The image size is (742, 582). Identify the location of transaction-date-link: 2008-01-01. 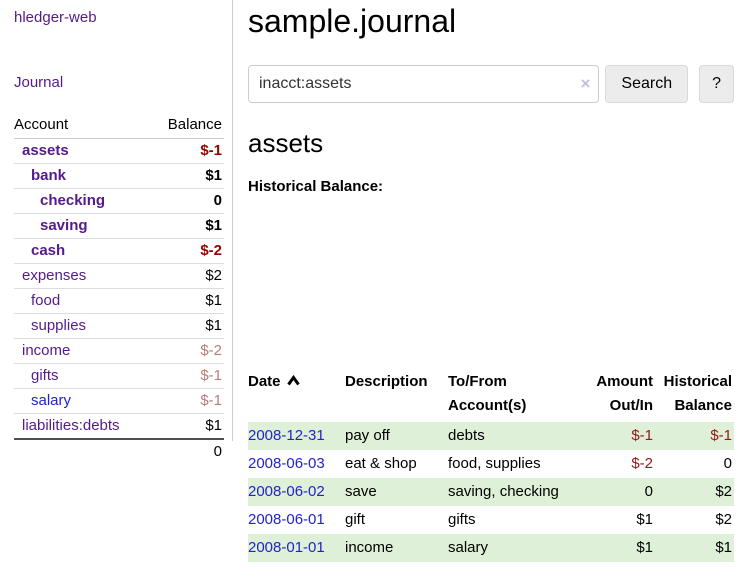
(286, 547).